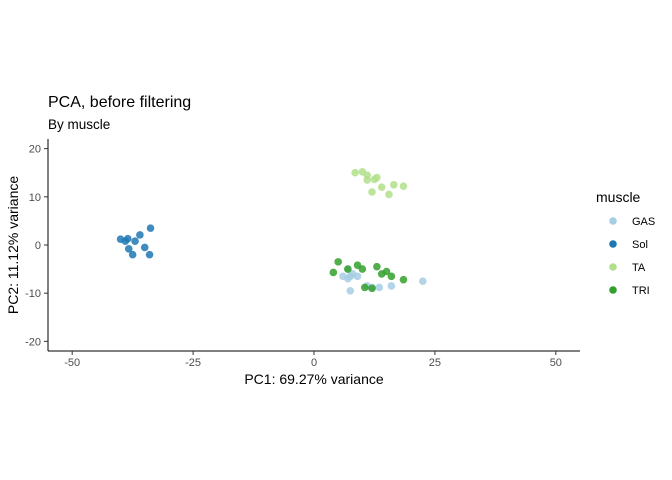 Image resolution: width=672 pixels, height=480 pixels. What do you see at coordinates (79, 124) in the screenshot?
I see `chart-subtitle: By muscle` at bounding box center [79, 124].